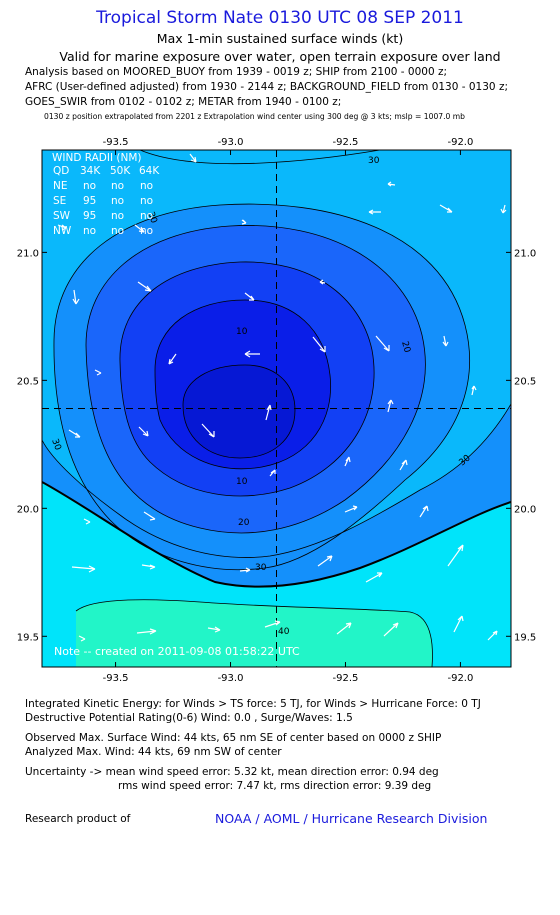 The height and width of the screenshot is (915, 560). Describe the element at coordinates (346, 678) in the screenshot. I see `lon-tick-label-bottom: -92.5` at that location.